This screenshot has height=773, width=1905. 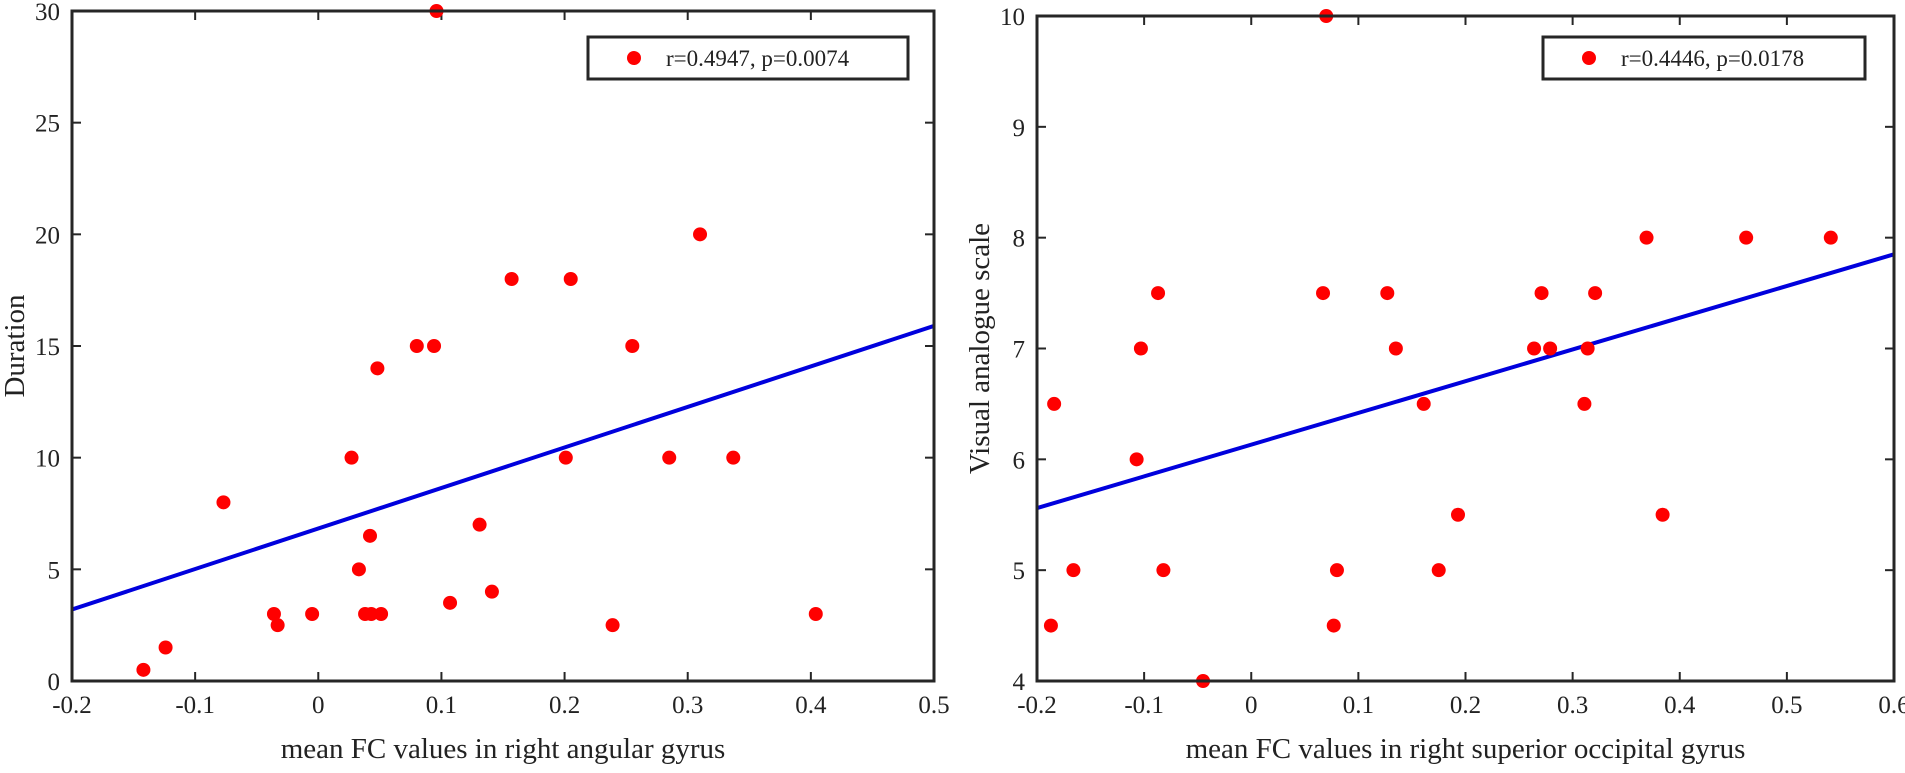 What do you see at coordinates (1019, 682) in the screenshot?
I see `y-tick-label: 4` at bounding box center [1019, 682].